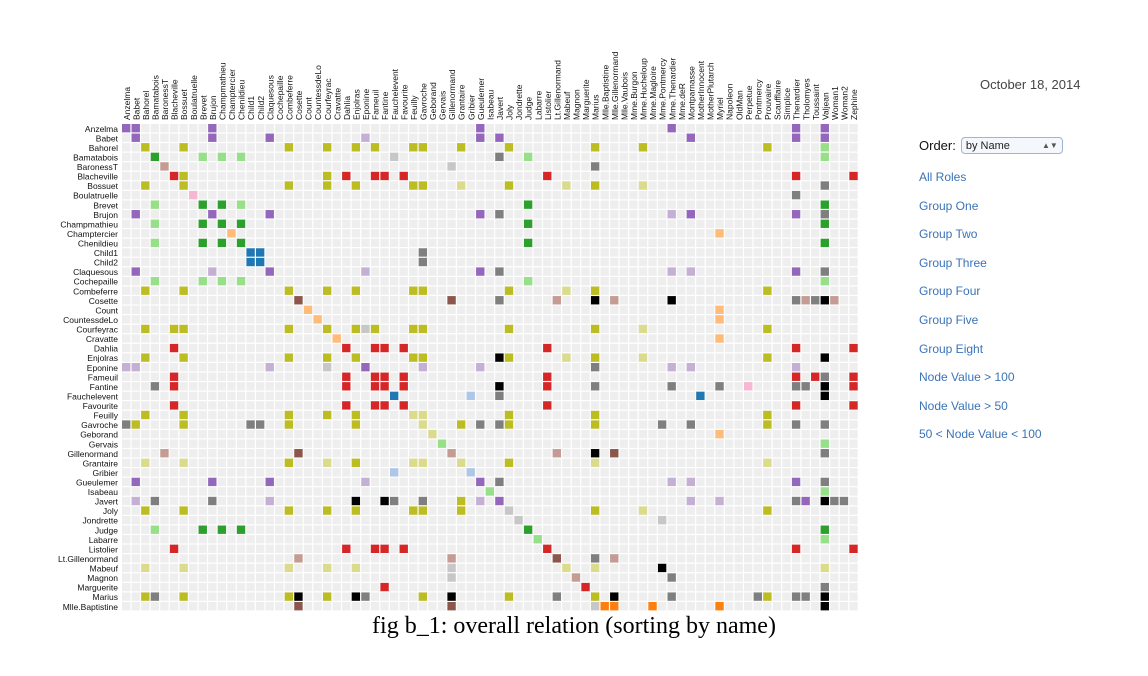 The height and width of the screenshot is (676, 1148). I want to click on matrix-cell-Anzelma-Thenardier, so click(796, 128).